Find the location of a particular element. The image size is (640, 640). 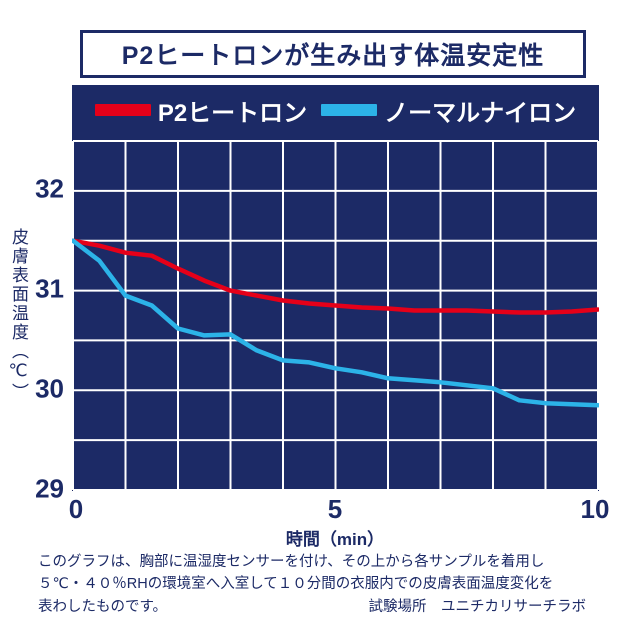

legend-item-p2-heatron: P2ヒートロン is located at coordinates (201, 110).